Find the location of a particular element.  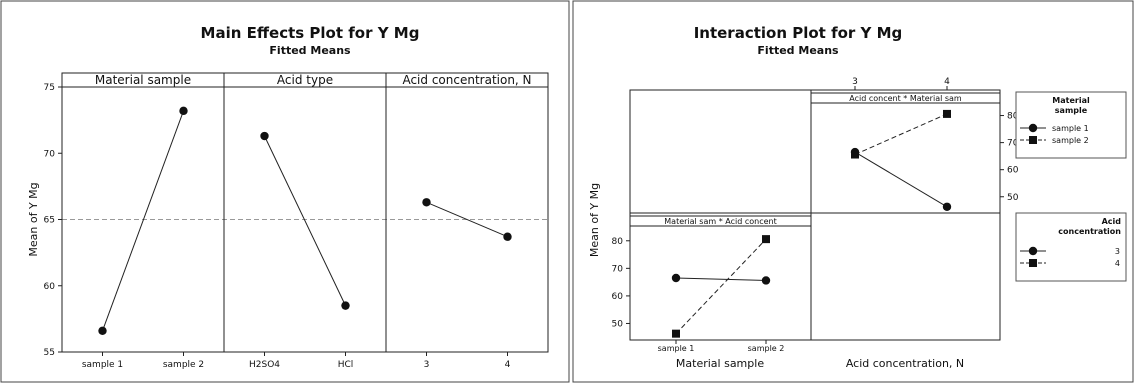

interaction-subtitle: Fitted Means is located at coordinates (798, 50).